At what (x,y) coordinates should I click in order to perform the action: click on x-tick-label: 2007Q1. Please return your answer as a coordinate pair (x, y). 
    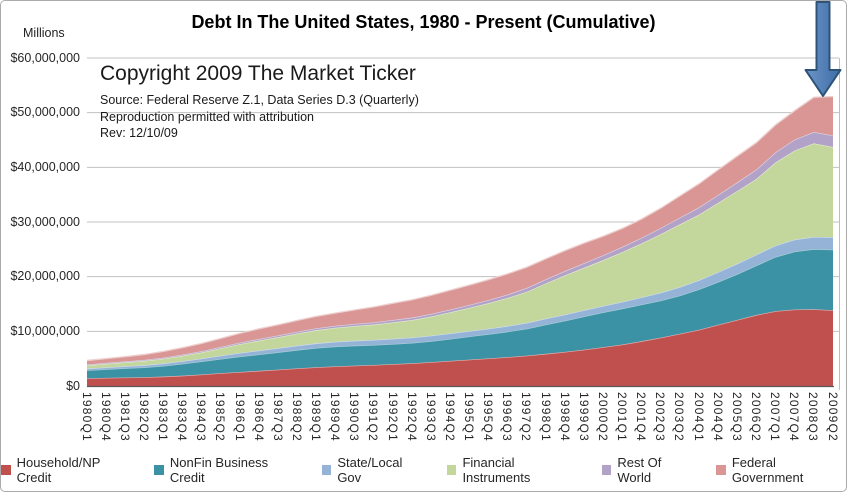
    Looking at the image, I should click on (775, 417).